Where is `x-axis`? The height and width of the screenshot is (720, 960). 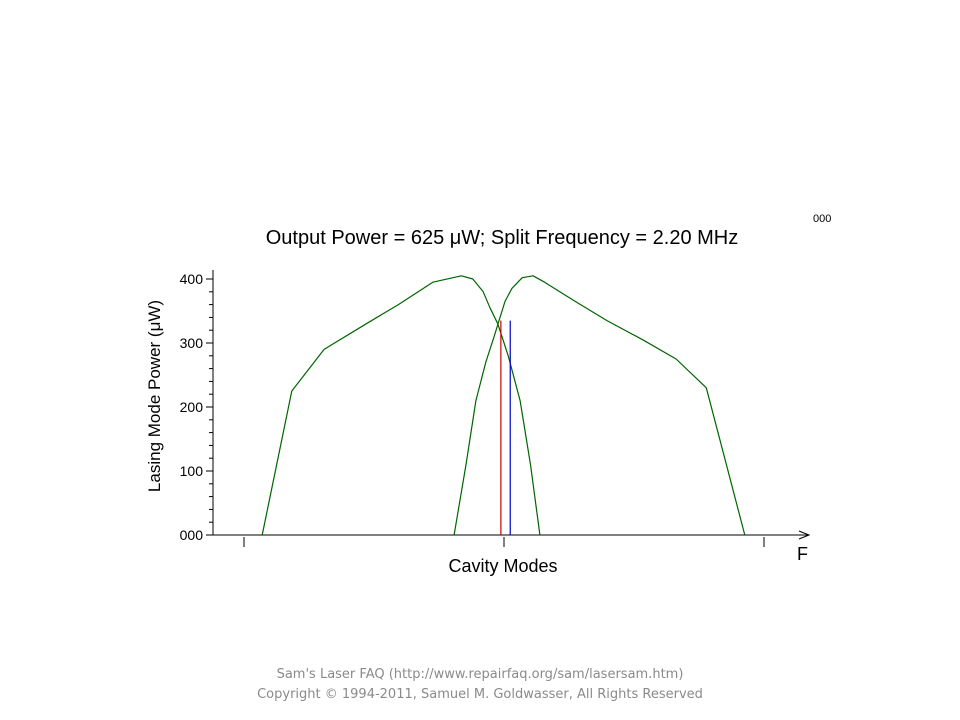
x-axis is located at coordinates (512, 538).